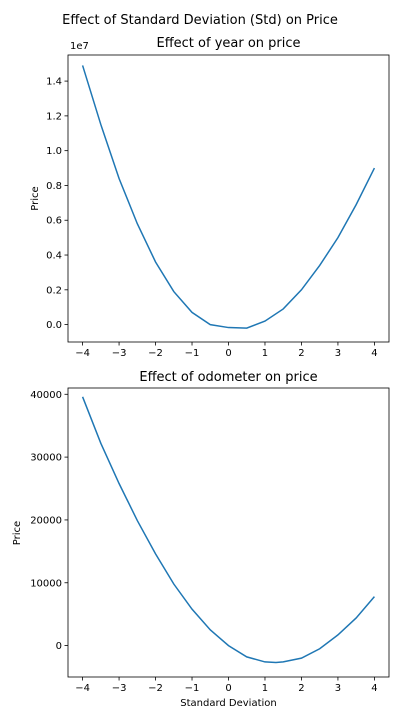 The height and width of the screenshot is (720, 400). I want to click on y-tick-label: 0.8, so click(54, 186).